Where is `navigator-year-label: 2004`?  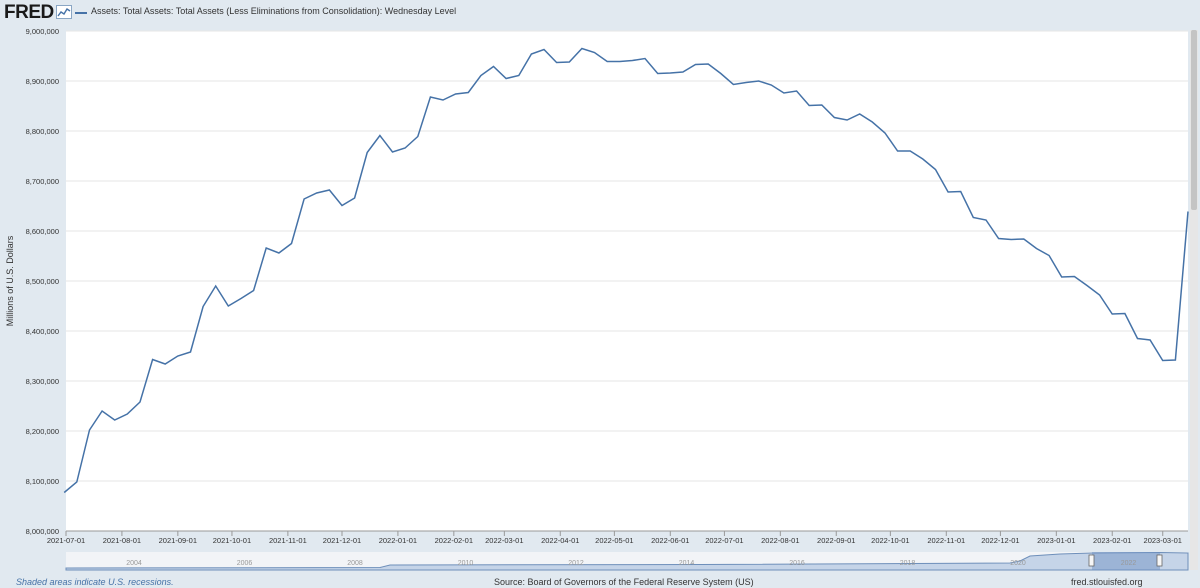
navigator-year-label: 2004 is located at coordinates (134, 563).